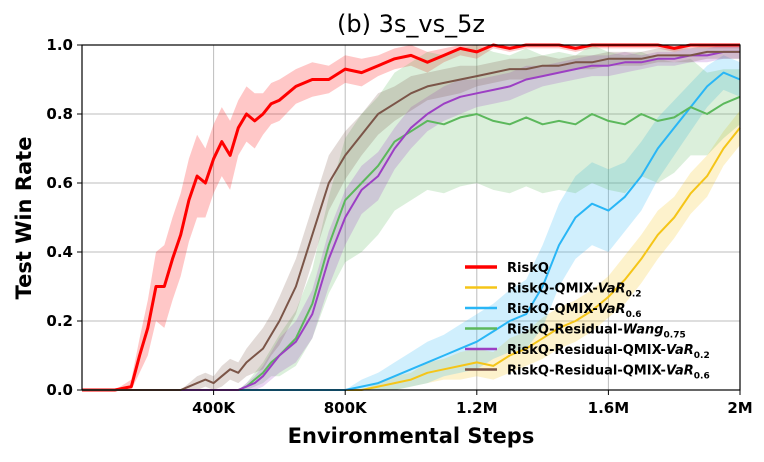 This screenshot has height=462, width=764. I want to click on legend-label-main: RiskQ, so click(528, 268).